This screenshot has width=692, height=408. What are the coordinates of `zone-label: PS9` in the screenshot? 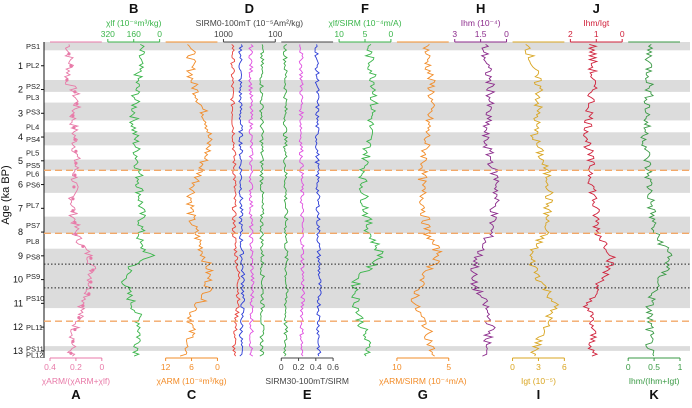 It's located at (33, 276).